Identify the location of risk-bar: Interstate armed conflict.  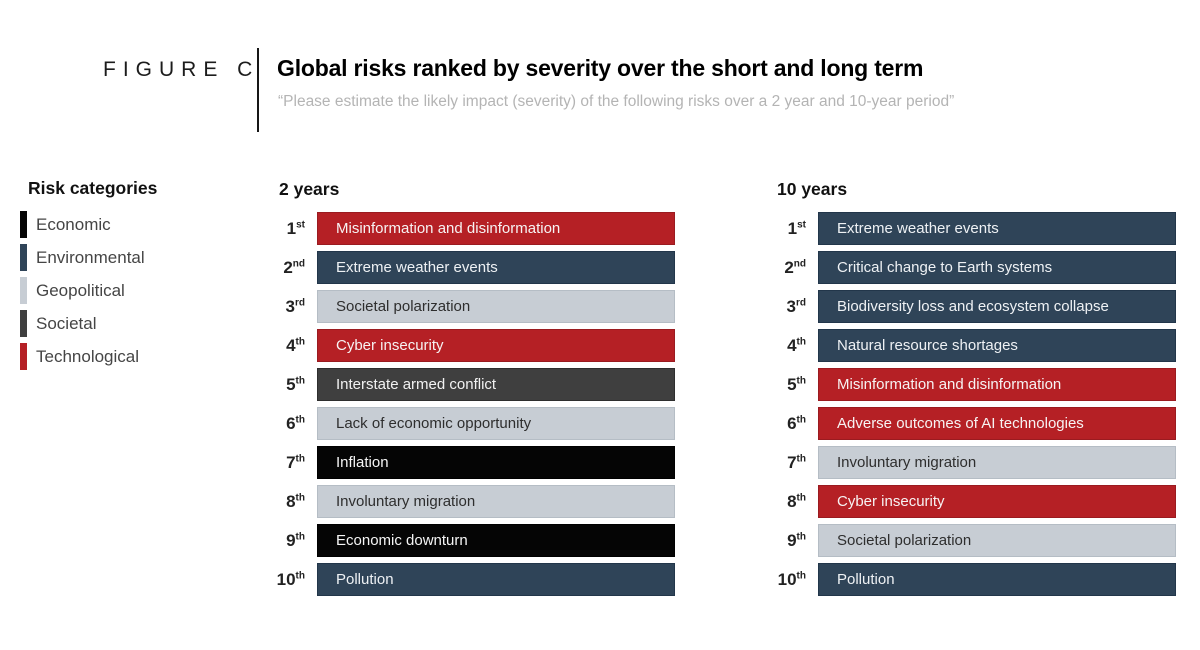
(496, 384).